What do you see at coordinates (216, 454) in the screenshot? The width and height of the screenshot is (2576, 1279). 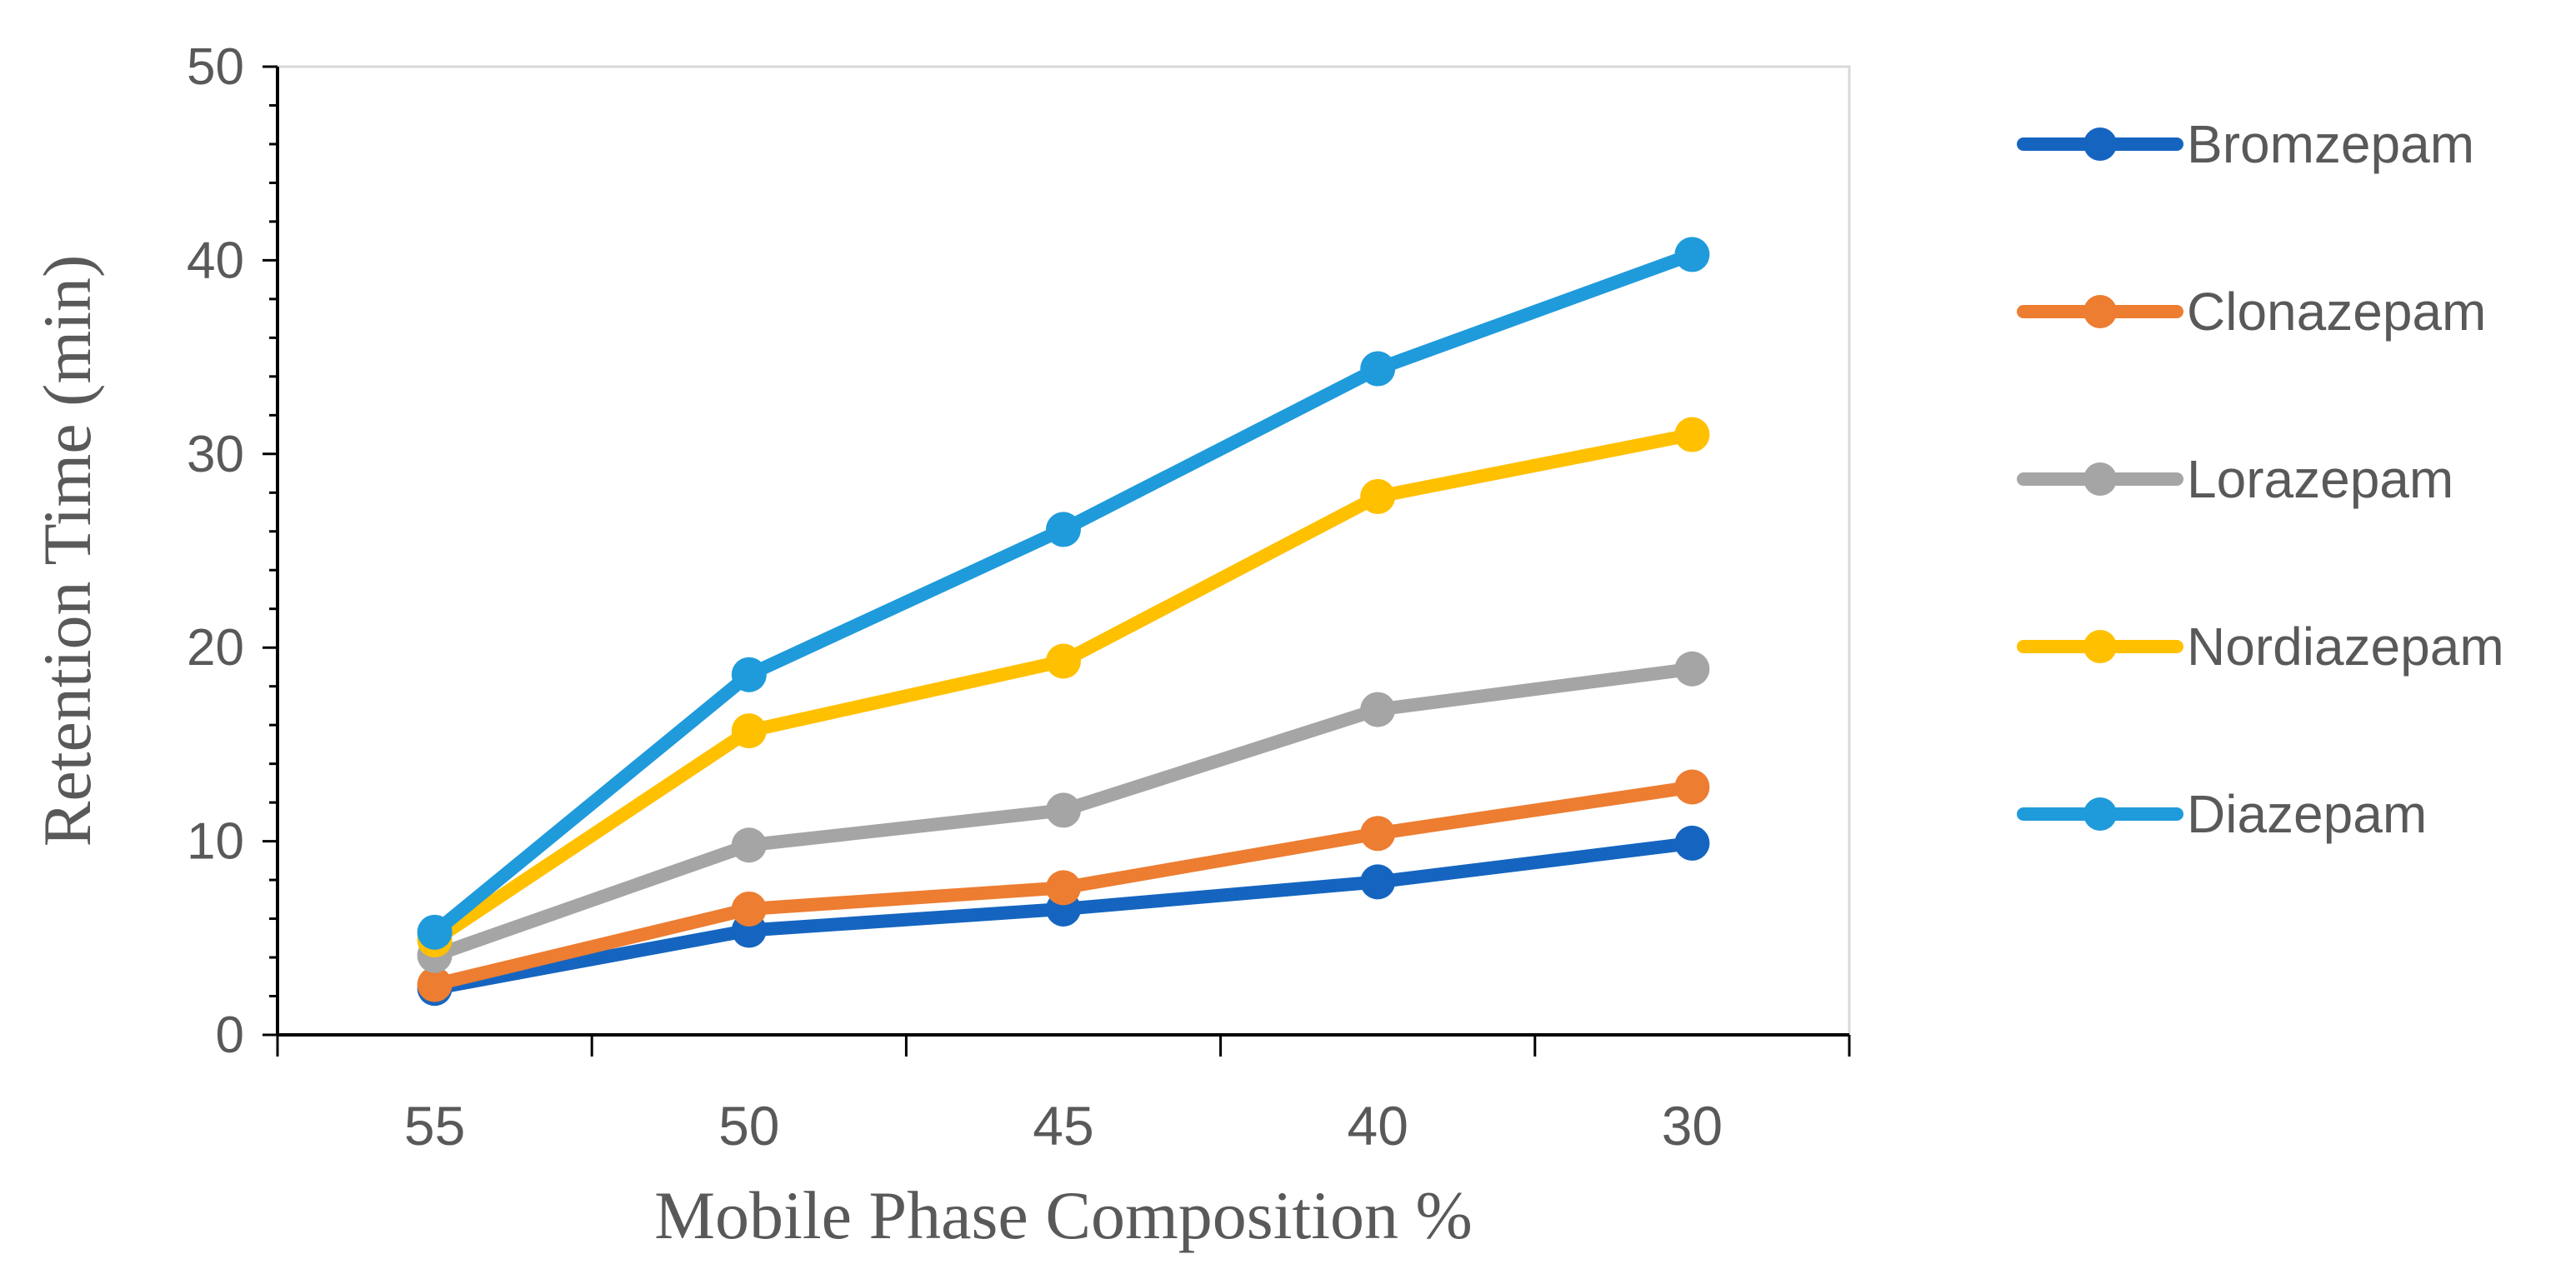 I see `y-tick-label: 30` at bounding box center [216, 454].